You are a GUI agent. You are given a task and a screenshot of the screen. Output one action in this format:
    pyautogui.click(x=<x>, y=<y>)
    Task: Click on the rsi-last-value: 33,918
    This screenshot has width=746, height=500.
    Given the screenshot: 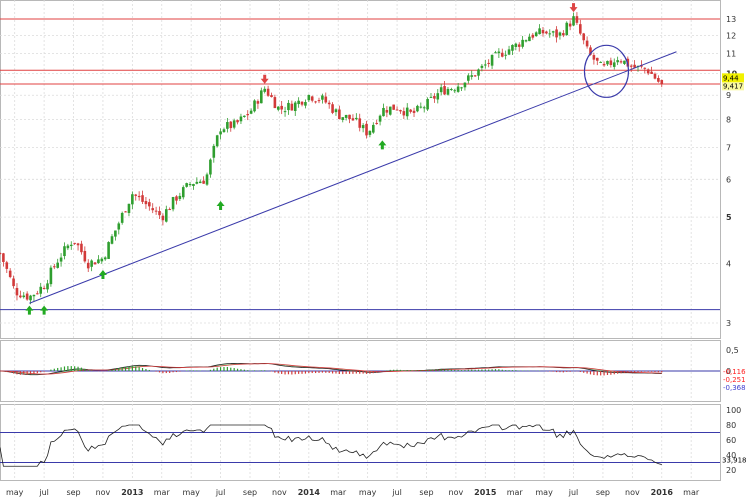 What is the action you would take?
    pyautogui.click(x=734, y=461)
    